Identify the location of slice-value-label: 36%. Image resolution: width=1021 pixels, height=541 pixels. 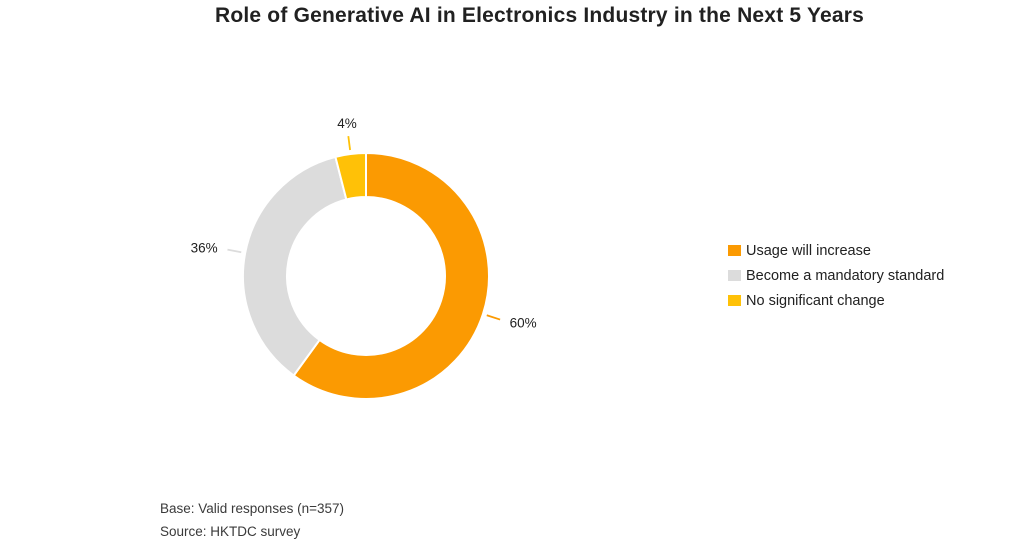
(204, 248).